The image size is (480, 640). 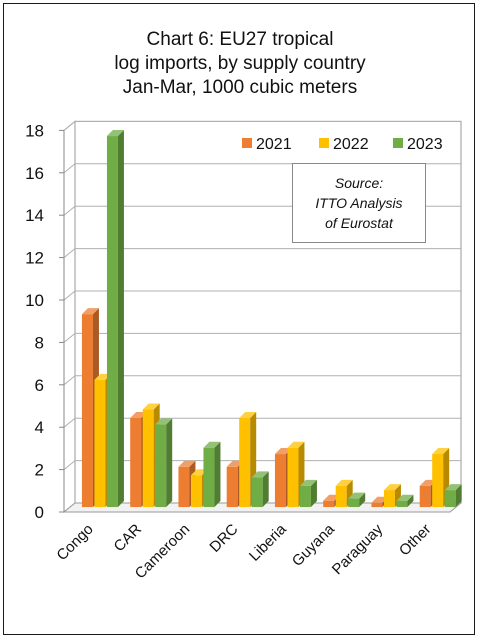 I want to click on x-tick-label-guyana: Guyana, so click(x=314, y=545).